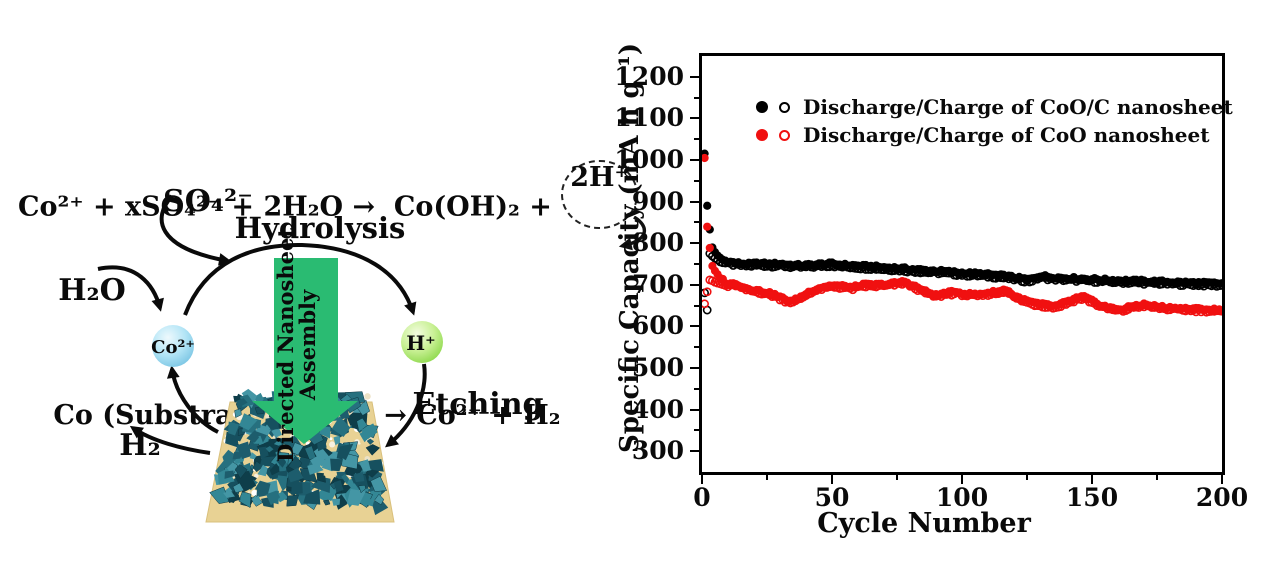 The image size is (1269, 579). I want to click on proton-sphere, so click(422, 342).